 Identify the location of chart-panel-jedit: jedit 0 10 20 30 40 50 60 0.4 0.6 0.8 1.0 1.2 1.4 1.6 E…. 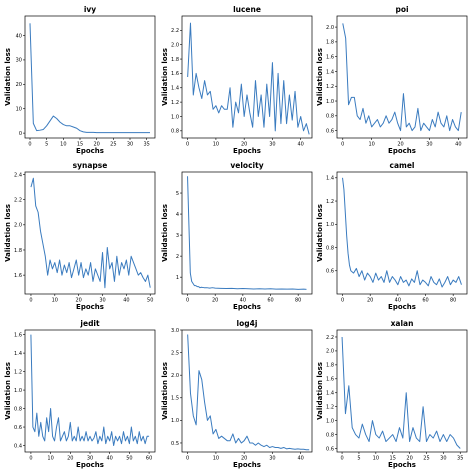
(80, 394).